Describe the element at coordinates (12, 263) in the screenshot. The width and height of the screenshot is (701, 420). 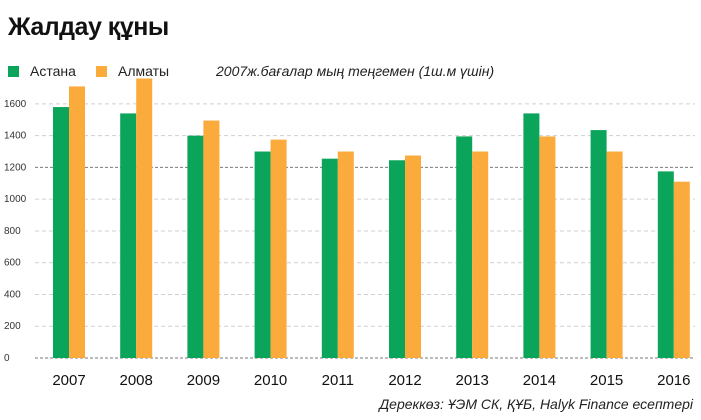
I see `y-tick-label-600: 600` at that location.